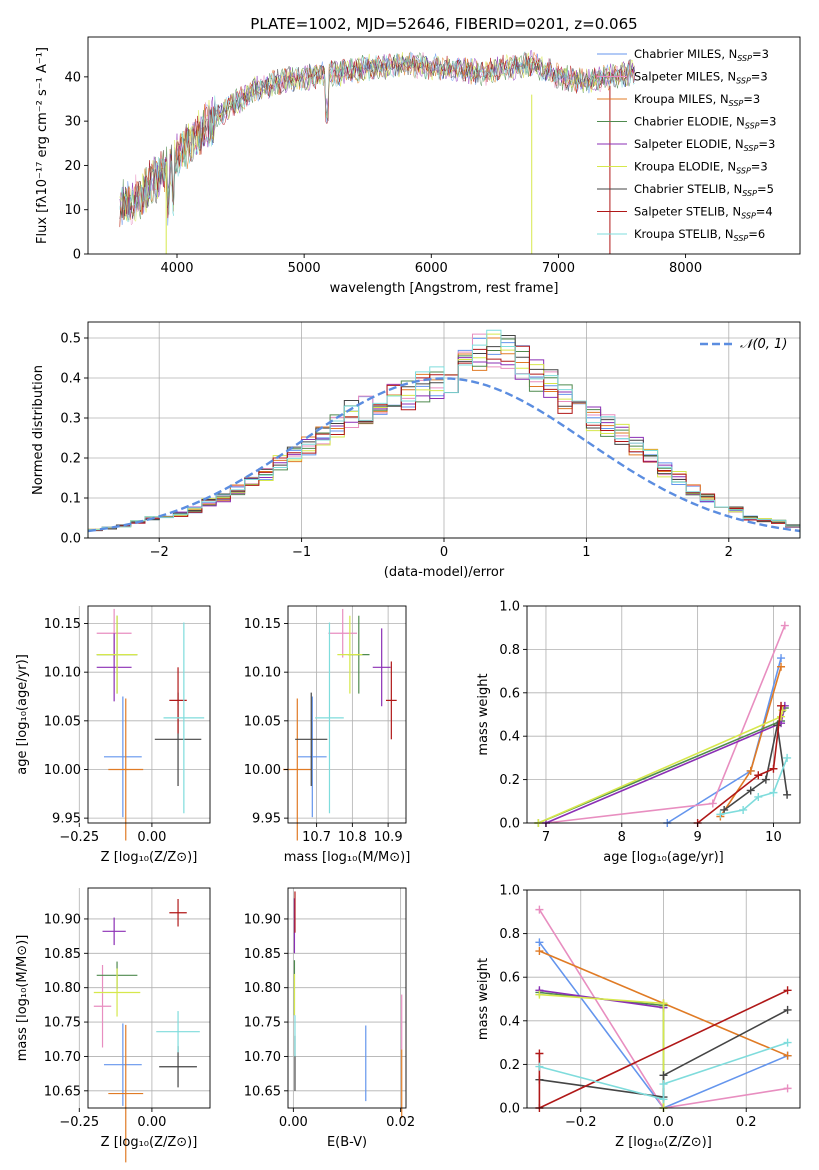  I want to click on y-tick-label: 10.75, so click(262, 1023).